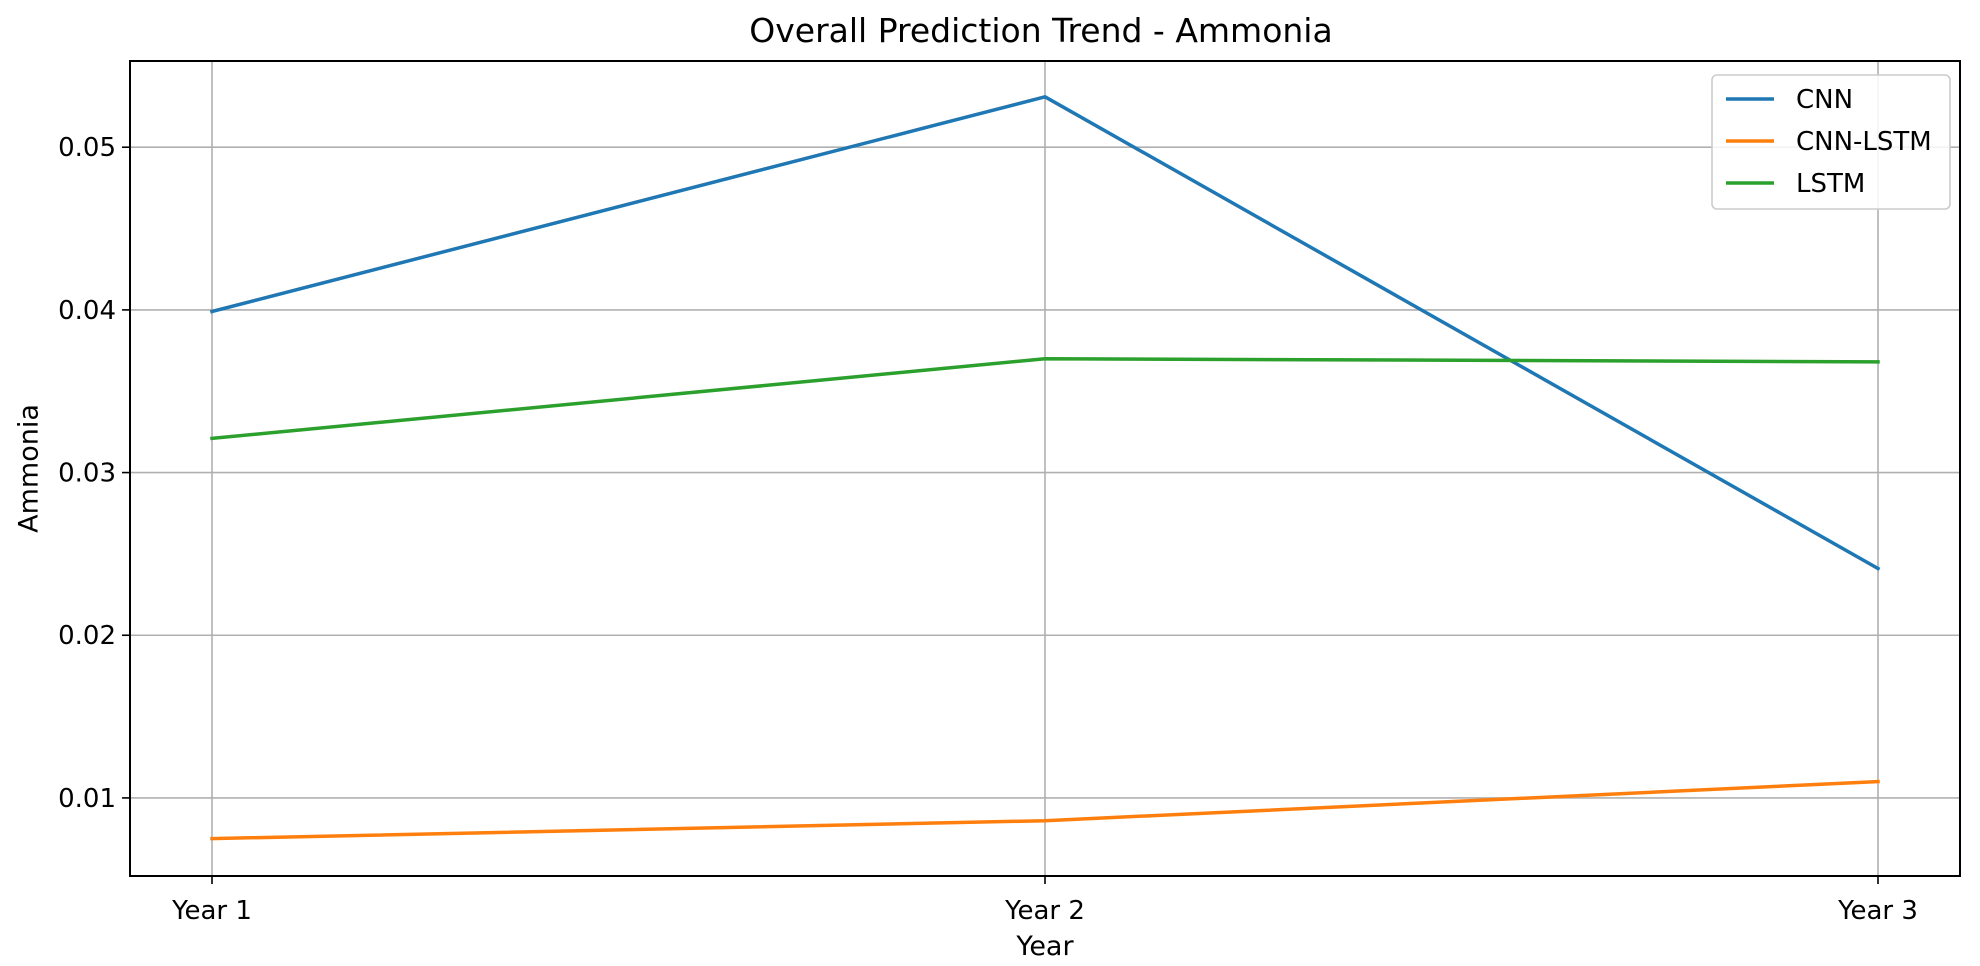 The width and height of the screenshot is (1980, 966). What do you see at coordinates (87, 636) in the screenshot?
I see `y-tick-label: 0.02` at bounding box center [87, 636].